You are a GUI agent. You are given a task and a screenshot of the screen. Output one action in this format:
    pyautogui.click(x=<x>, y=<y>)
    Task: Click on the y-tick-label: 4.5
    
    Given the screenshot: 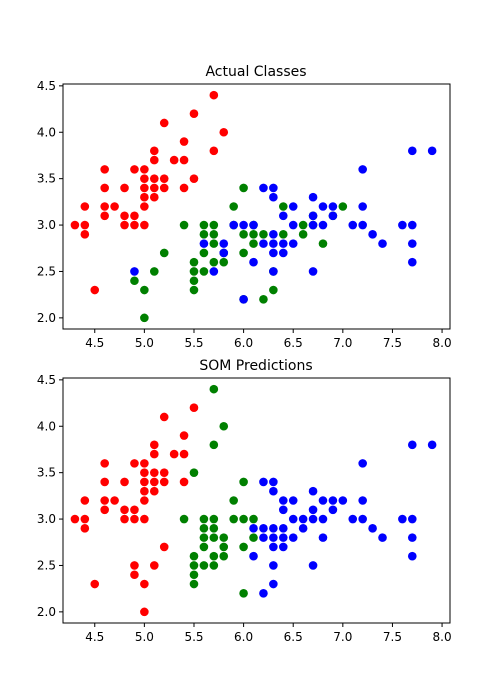 What is the action you would take?
    pyautogui.click(x=46, y=380)
    